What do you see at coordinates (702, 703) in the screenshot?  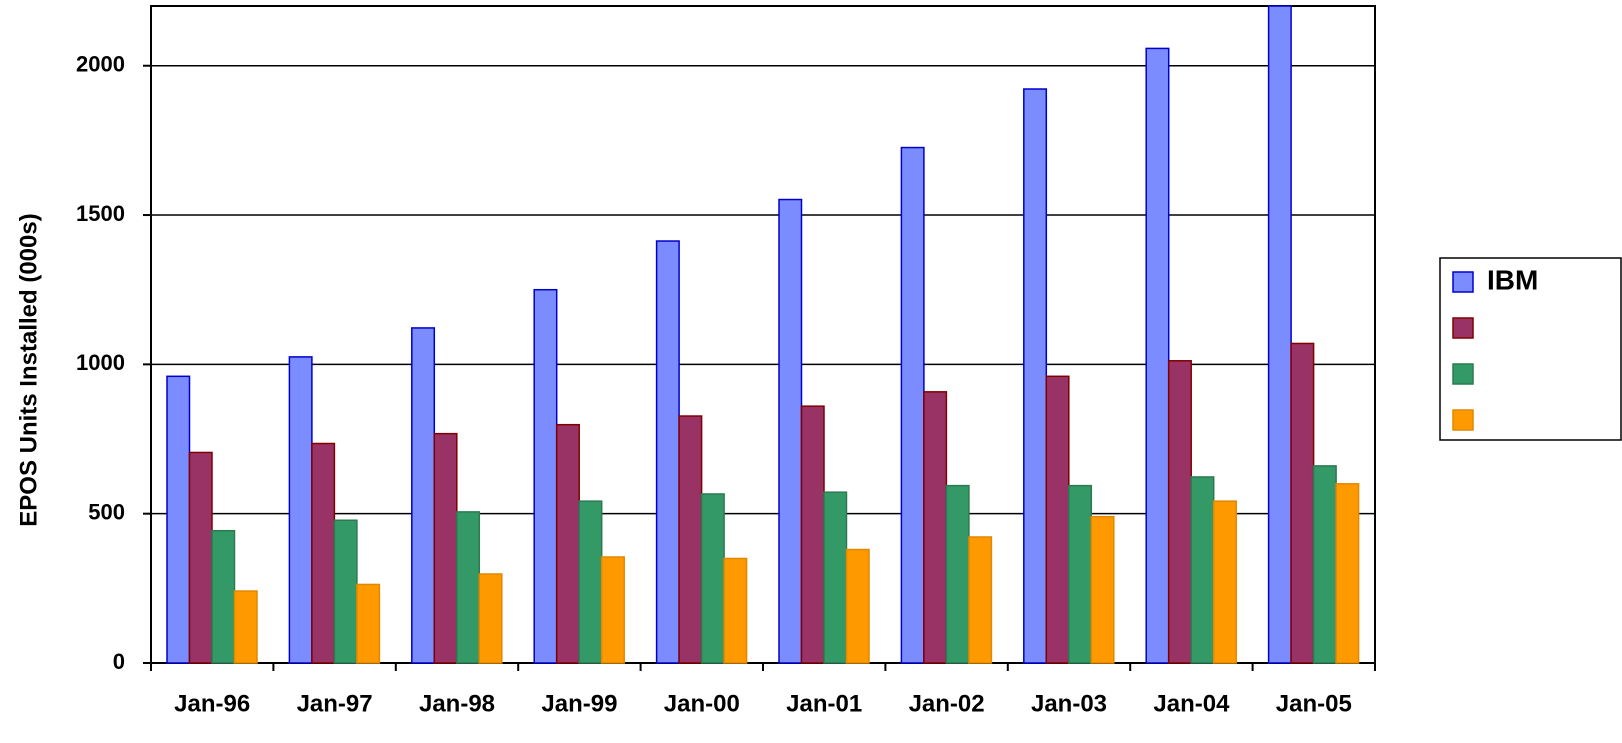 I see `x-tick-label: Jan-00` at bounding box center [702, 703].